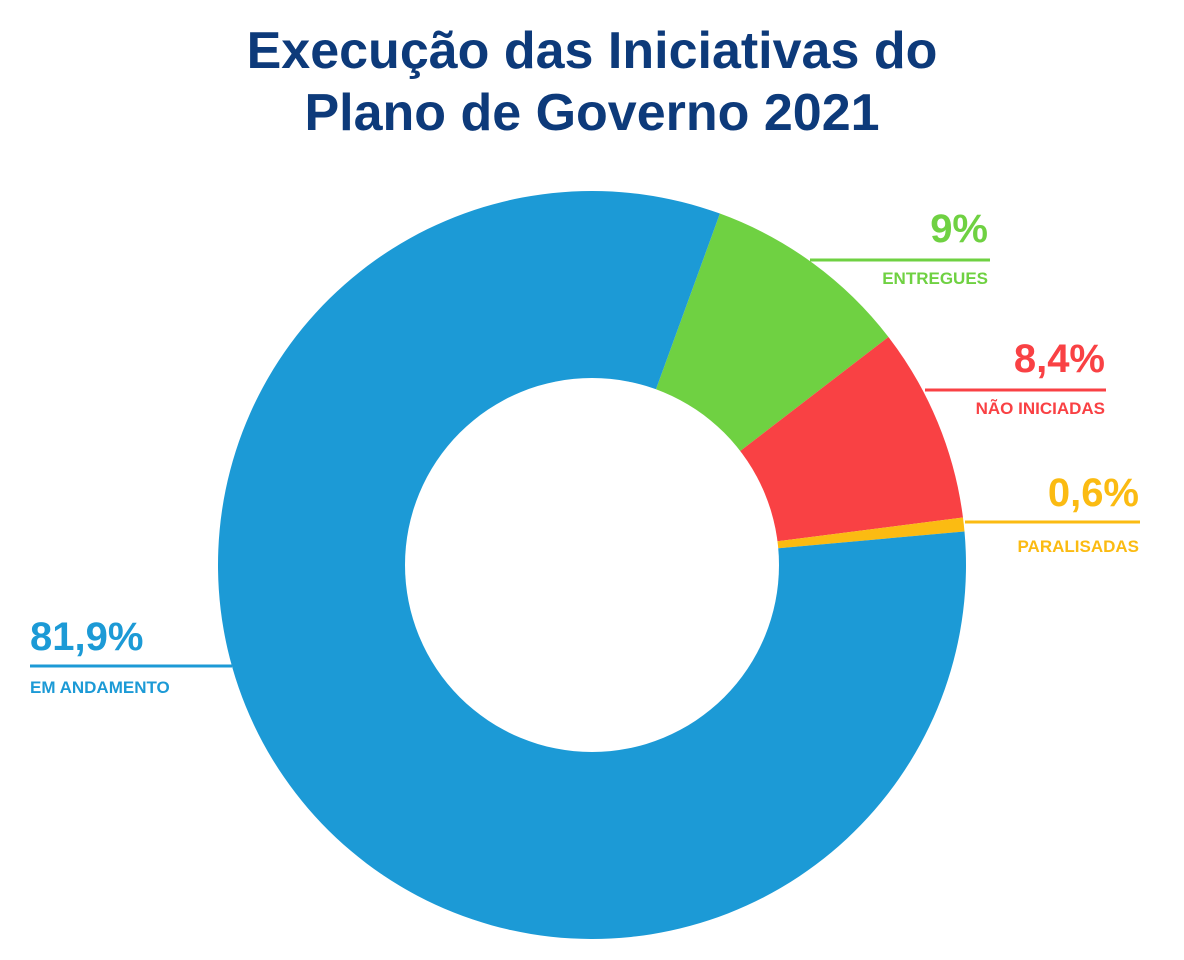  I want to click on chart-title-line-2: Plano de Governo 2021, so click(592, 113).